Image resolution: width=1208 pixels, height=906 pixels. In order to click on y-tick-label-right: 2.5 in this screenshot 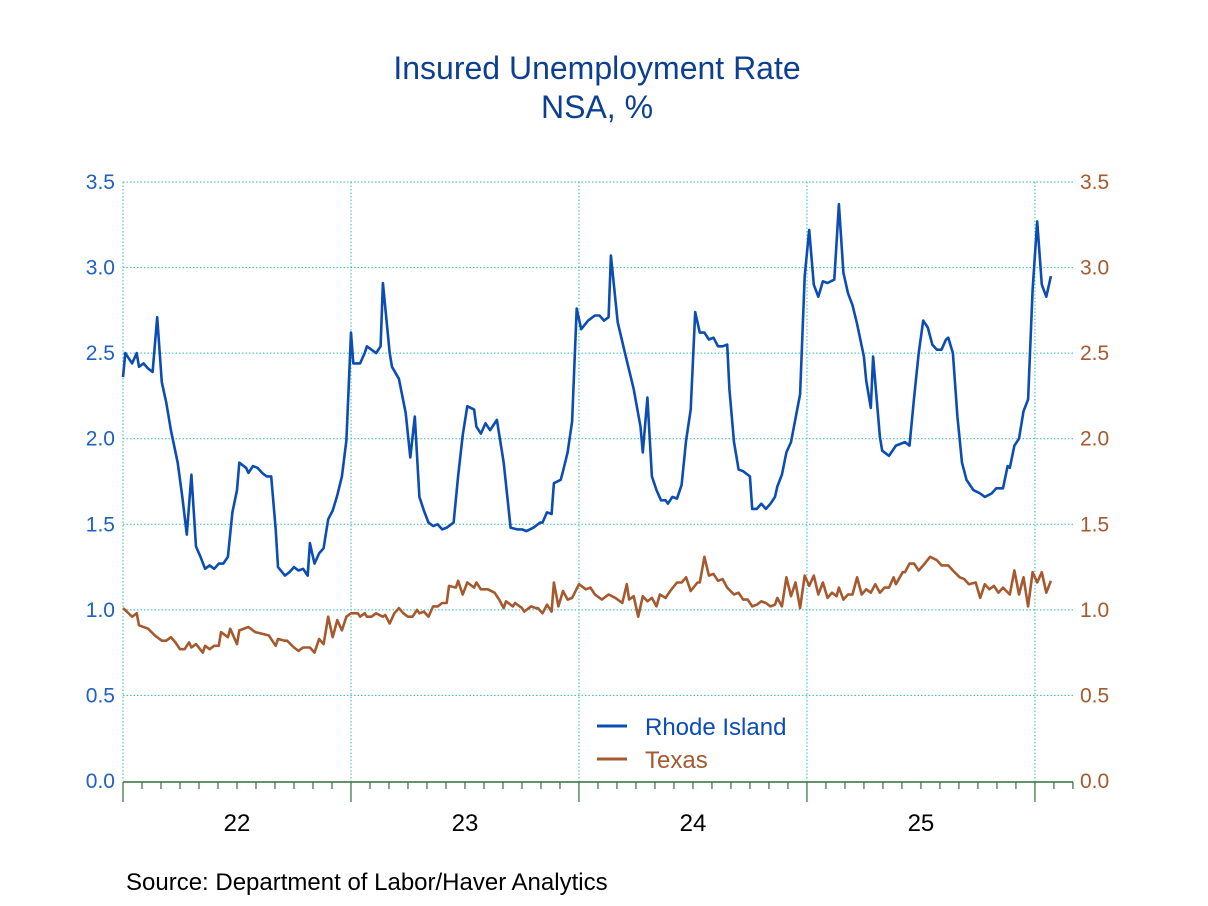, I will do `click(1094, 353)`.